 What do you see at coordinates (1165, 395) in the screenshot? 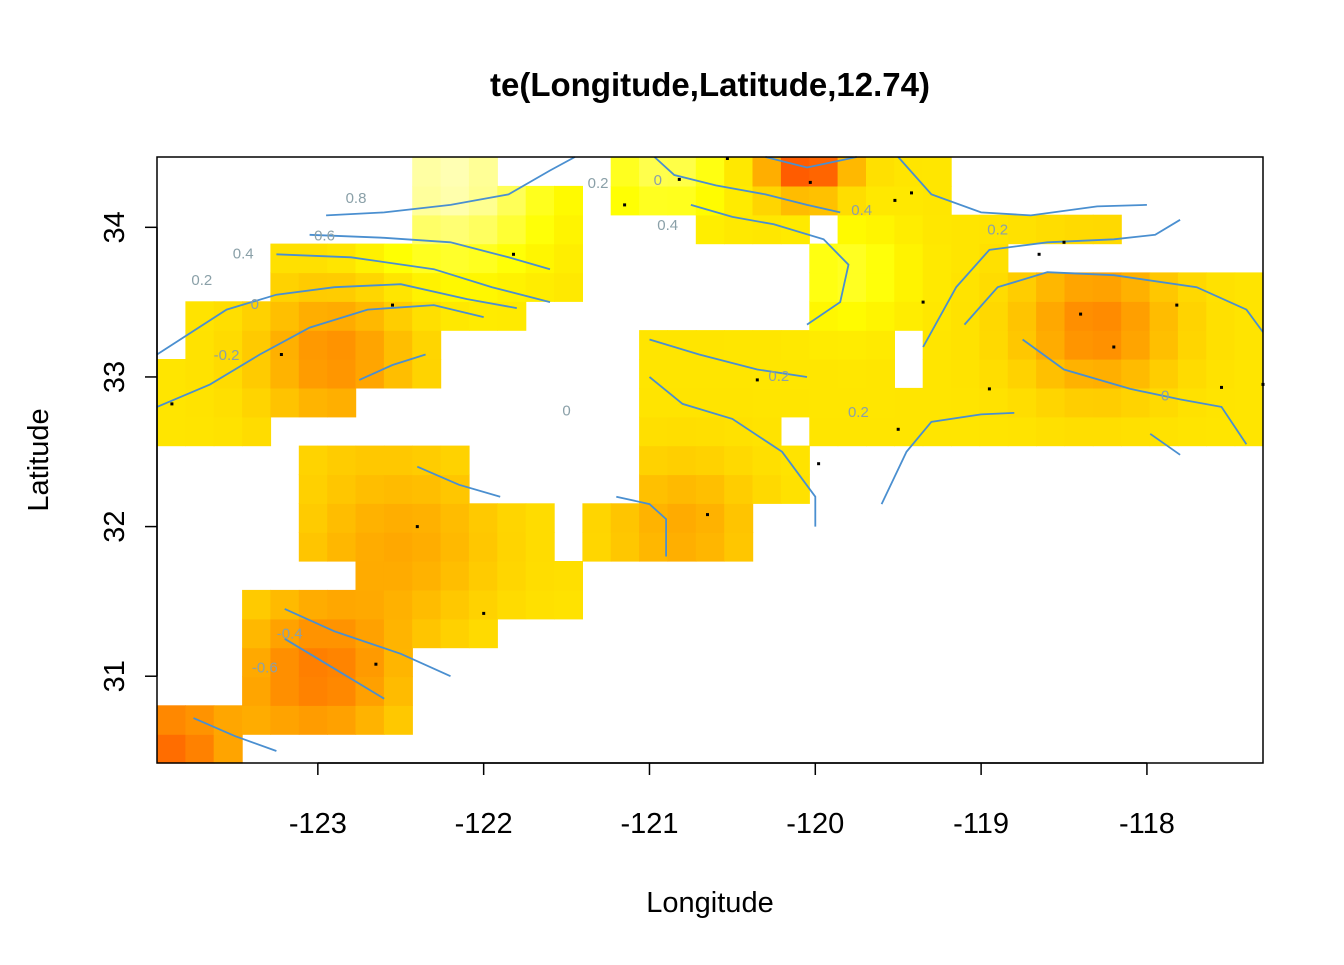
I see `contour-label: 0` at bounding box center [1165, 395].